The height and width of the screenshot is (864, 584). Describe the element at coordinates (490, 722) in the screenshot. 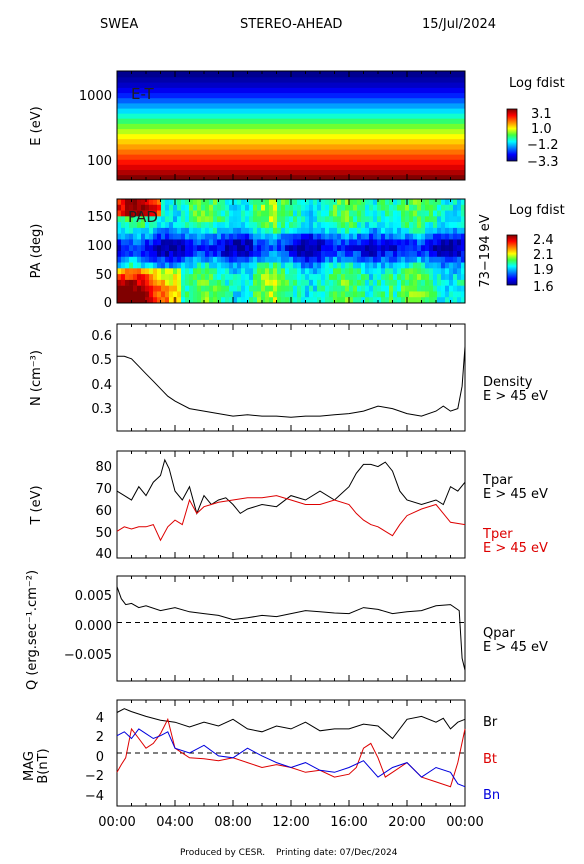

I see `br-legend-name: Br` at that location.